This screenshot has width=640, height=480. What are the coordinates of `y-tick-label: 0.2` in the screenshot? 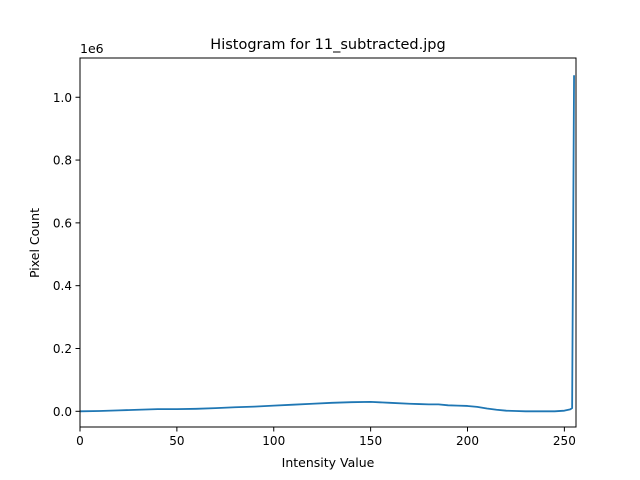 It's located at (62, 349).